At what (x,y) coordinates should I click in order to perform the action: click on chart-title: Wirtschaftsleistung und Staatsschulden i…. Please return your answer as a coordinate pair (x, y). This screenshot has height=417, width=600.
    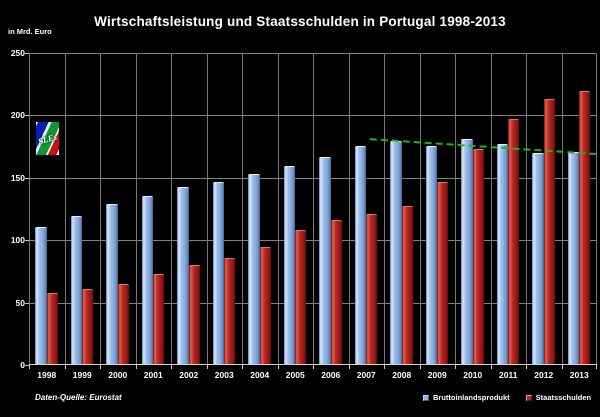
    Looking at the image, I should click on (300, 21).